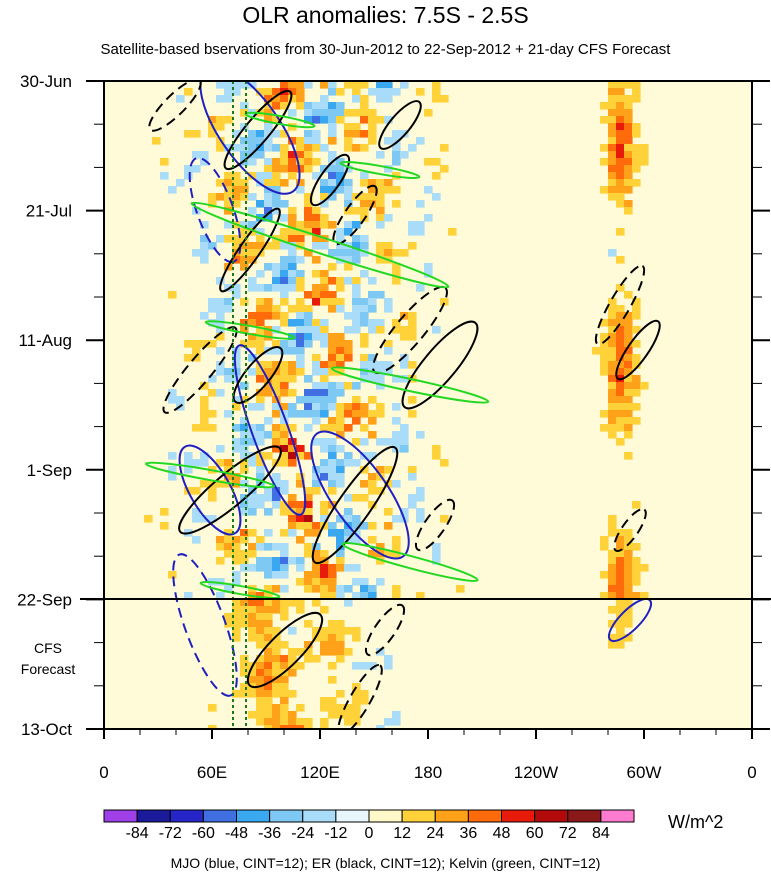  What do you see at coordinates (385, 15) in the screenshot?
I see `chart-title: OLR anomalies: 7.5S - 2.5S` at bounding box center [385, 15].